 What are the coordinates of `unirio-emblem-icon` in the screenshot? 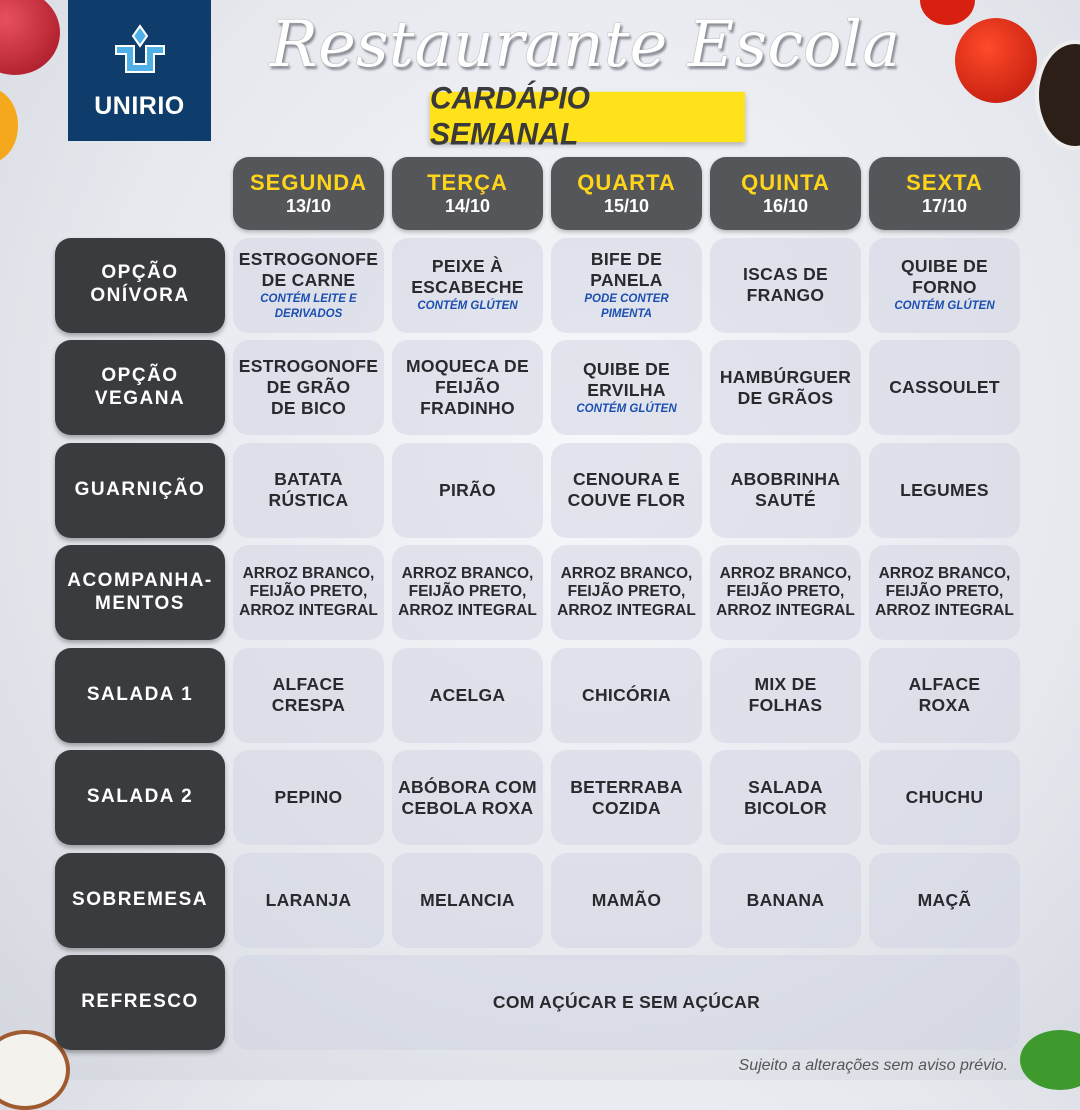 It's located at (139, 48).